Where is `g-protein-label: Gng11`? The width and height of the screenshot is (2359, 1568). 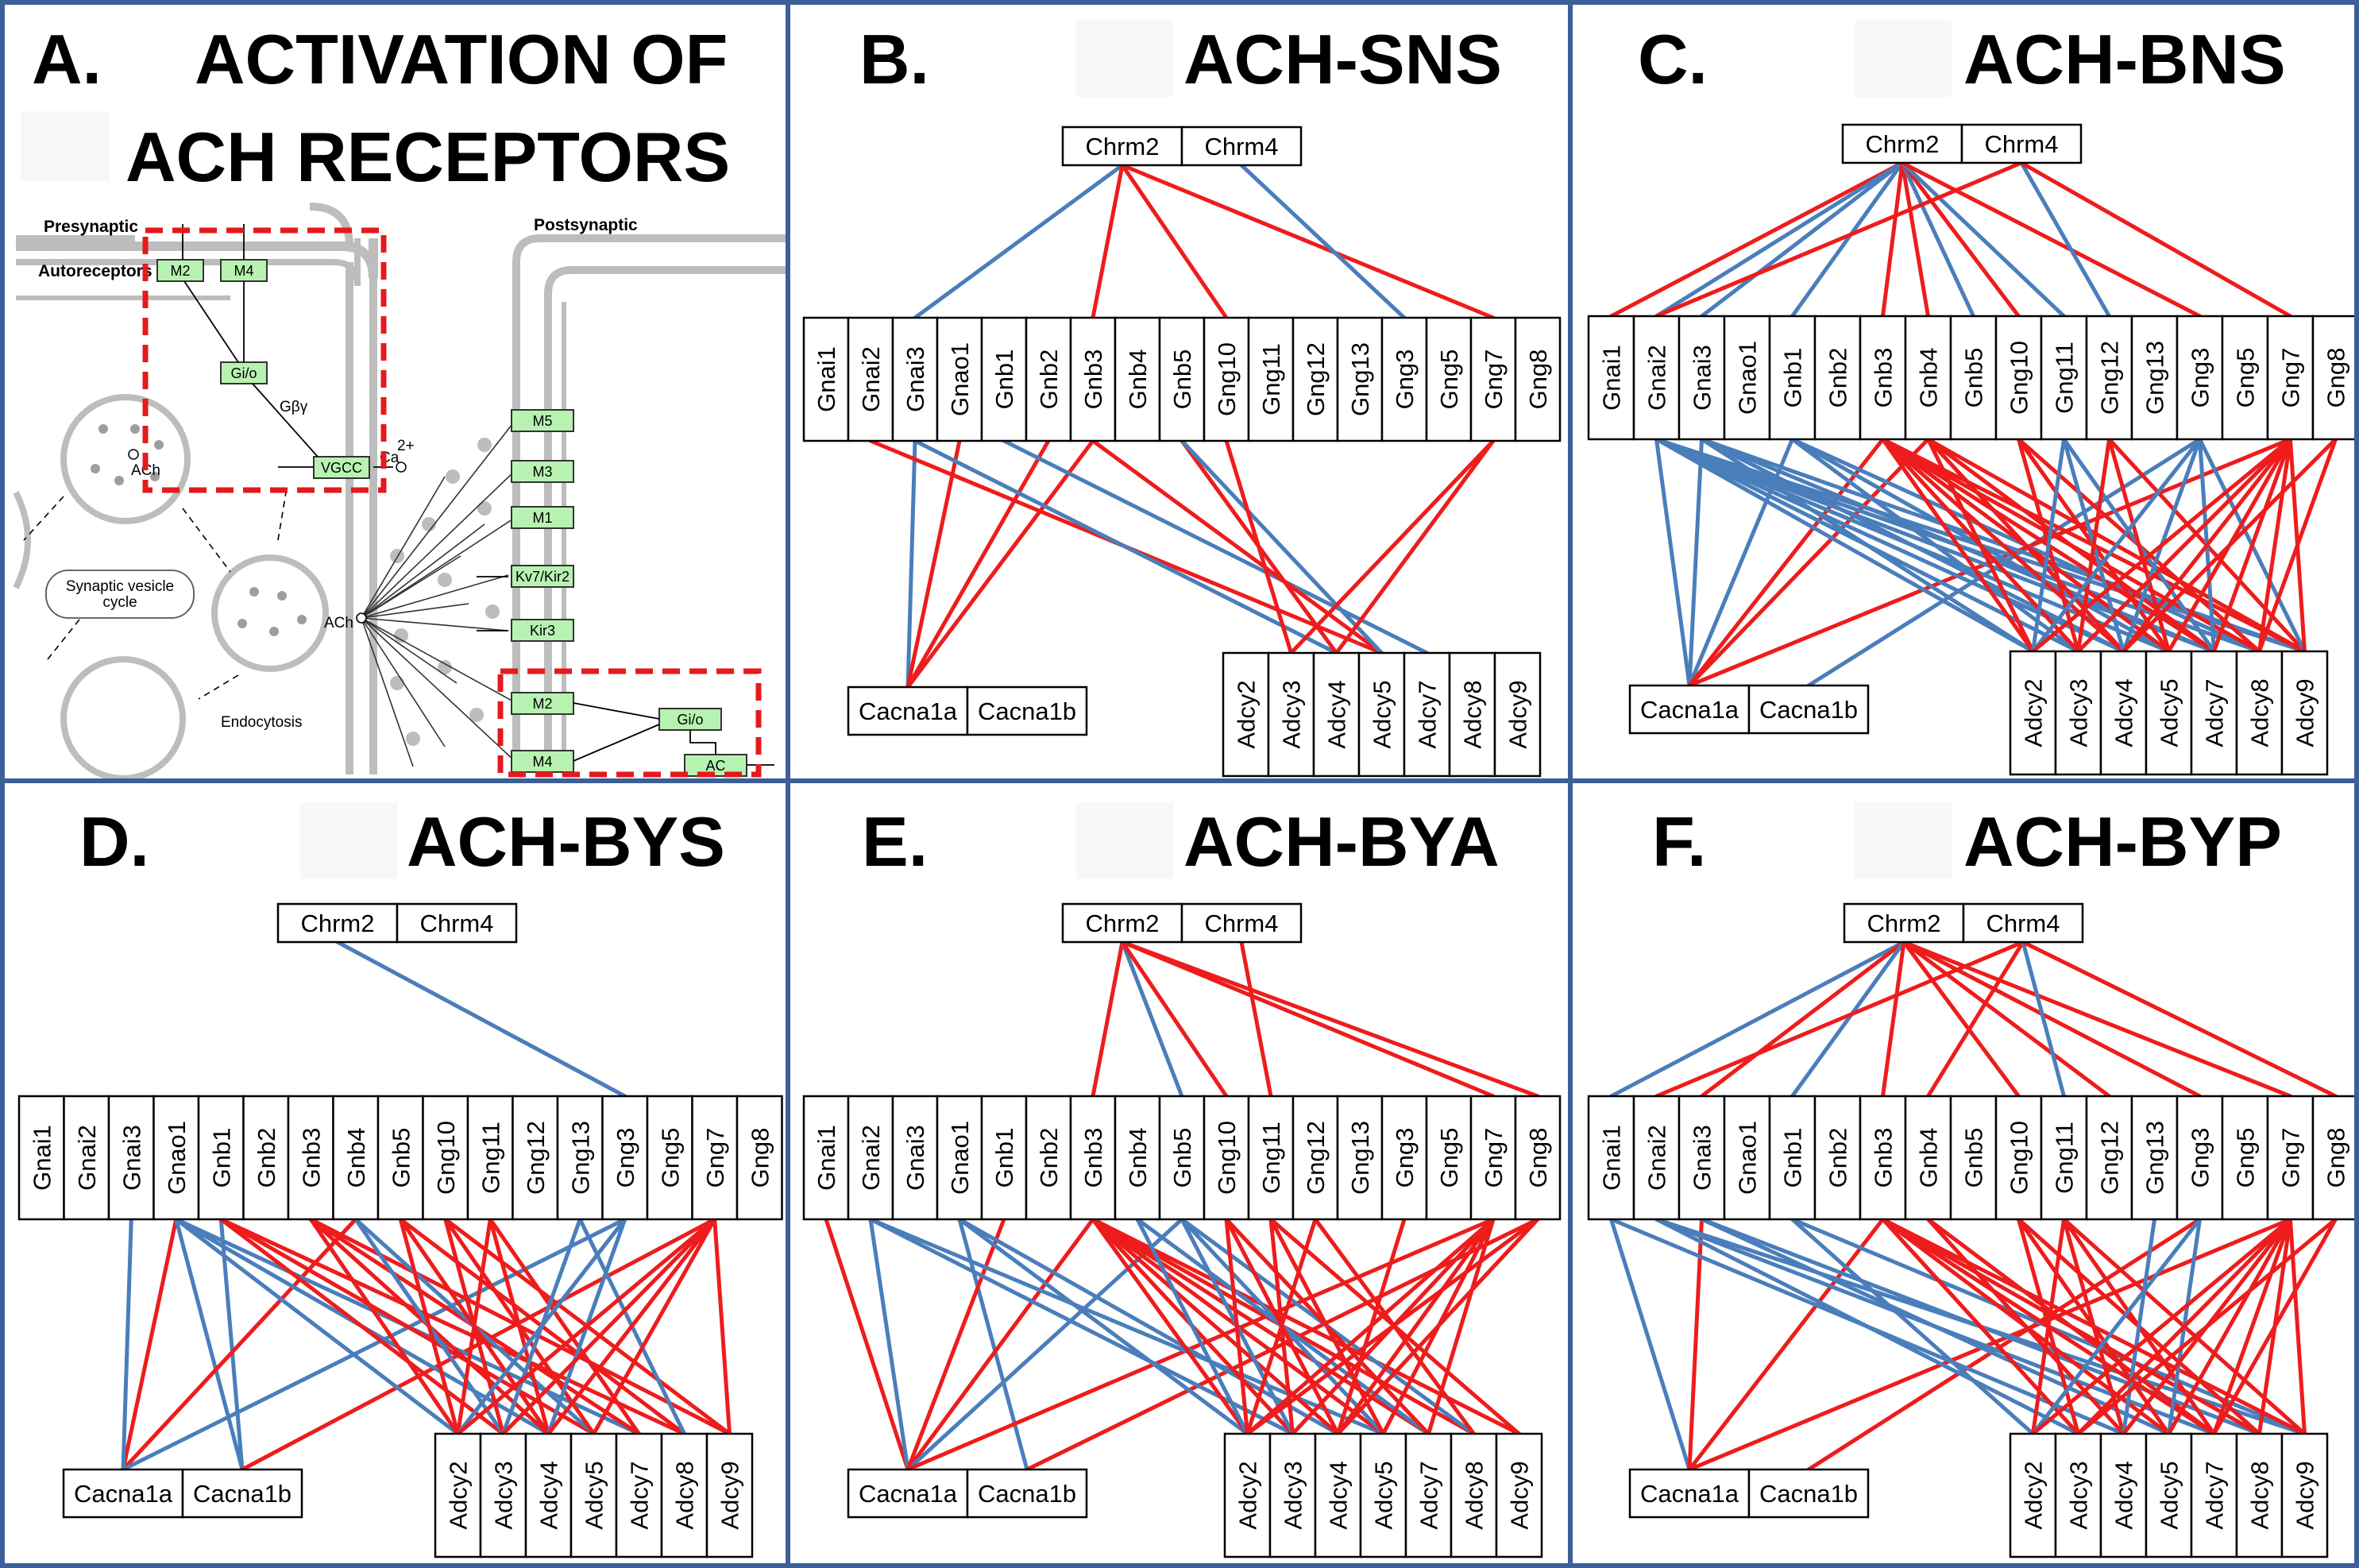
g-protein-label: Gng11 is located at coordinates (1271, 379).